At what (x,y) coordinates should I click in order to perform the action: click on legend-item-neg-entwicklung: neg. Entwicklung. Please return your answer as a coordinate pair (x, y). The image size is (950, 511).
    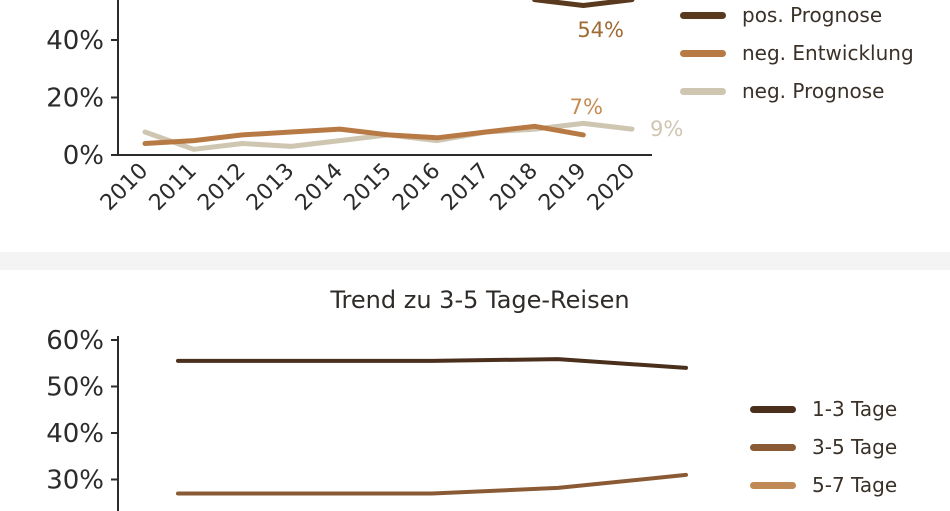
    Looking at the image, I should click on (797, 53).